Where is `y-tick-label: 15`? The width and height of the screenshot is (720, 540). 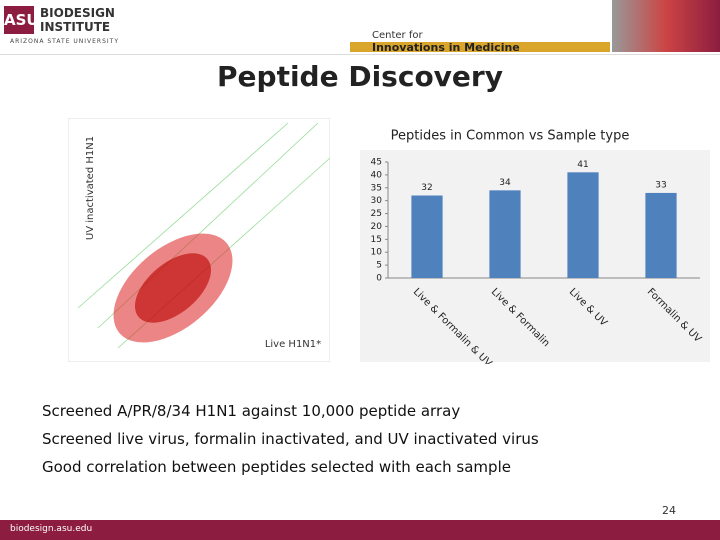
y-tick-label: 15 is located at coordinates (376, 240).